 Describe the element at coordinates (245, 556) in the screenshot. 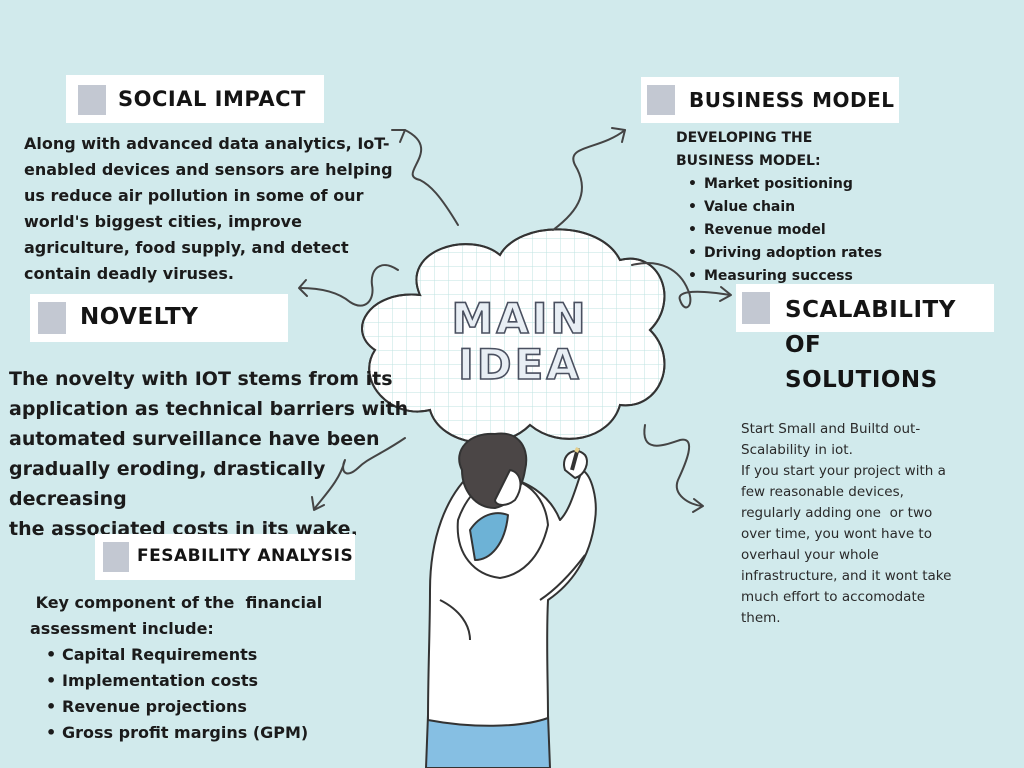

I see `feasibility-title: FESABILITY ANALYSIS` at that location.